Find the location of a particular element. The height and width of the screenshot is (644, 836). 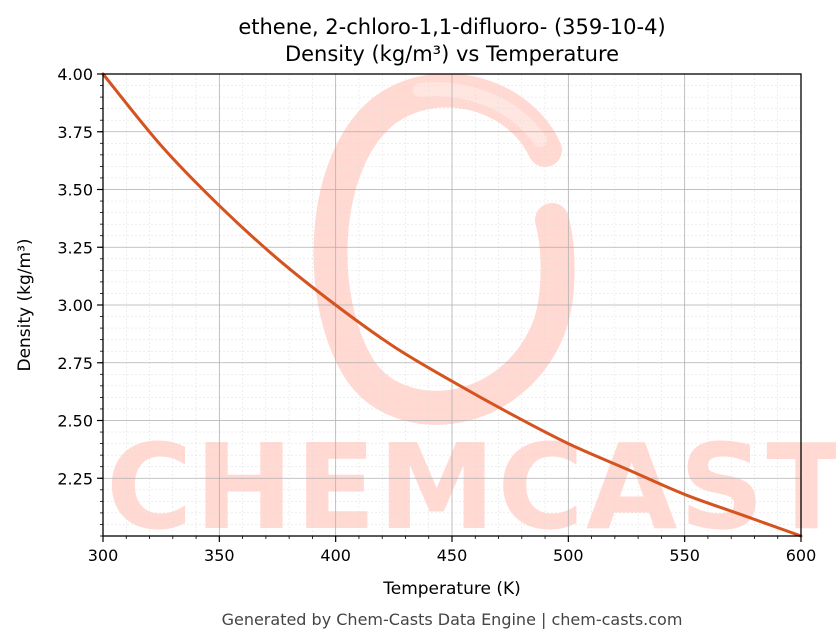

y-axis-label: Density (kg/m³) is located at coordinates (25, 304).